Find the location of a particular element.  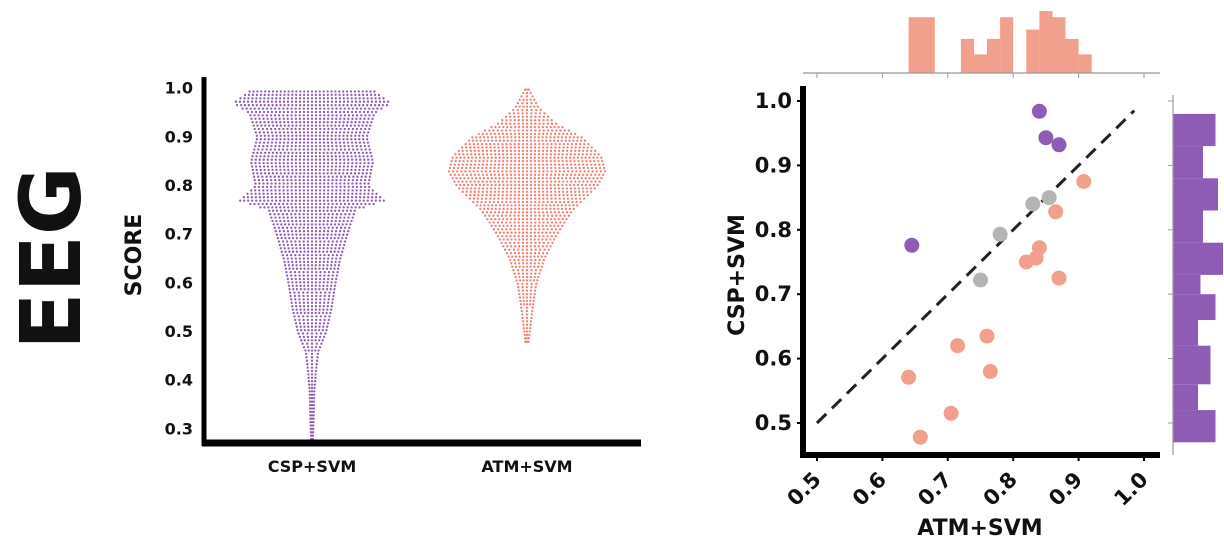

scatter-point-similar is located at coordinates (980, 280).